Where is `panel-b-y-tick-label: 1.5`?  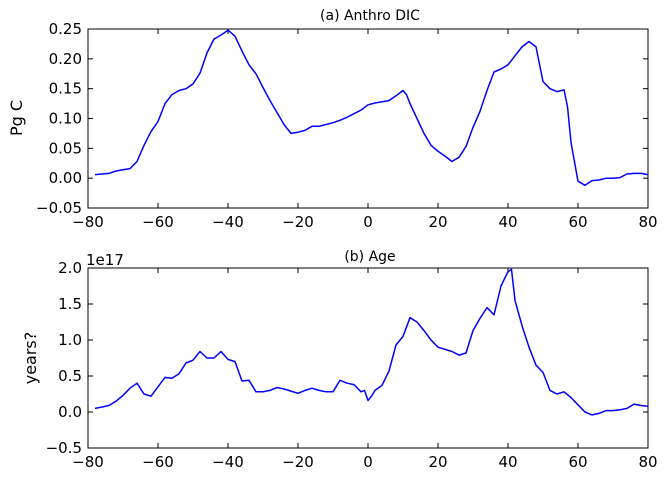
panel-b-y-tick-label: 1.5 is located at coordinates (70, 304).